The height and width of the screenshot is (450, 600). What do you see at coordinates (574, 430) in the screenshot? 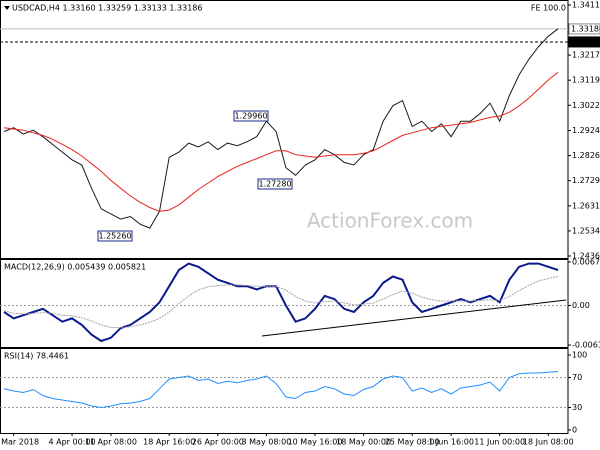
I see `y-tick-label: 0` at bounding box center [574, 430].